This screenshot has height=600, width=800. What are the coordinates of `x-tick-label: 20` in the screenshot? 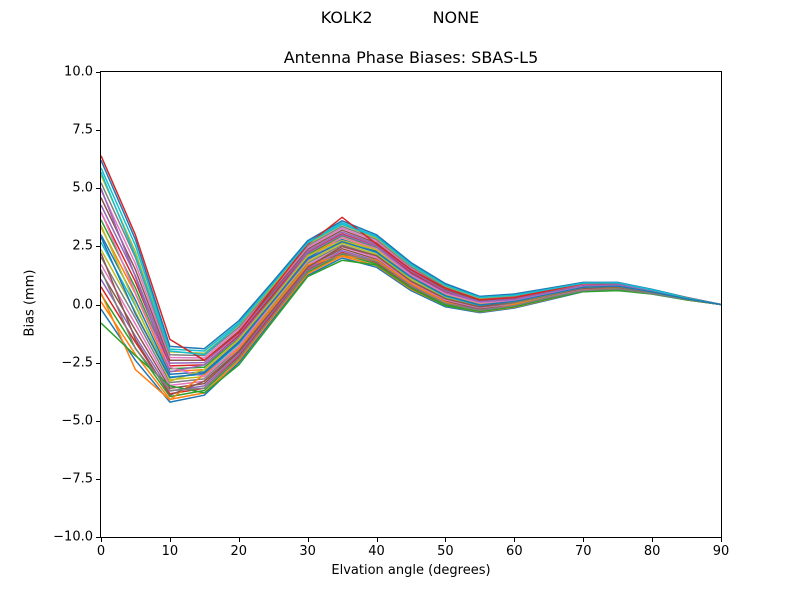 It's located at (239, 551).